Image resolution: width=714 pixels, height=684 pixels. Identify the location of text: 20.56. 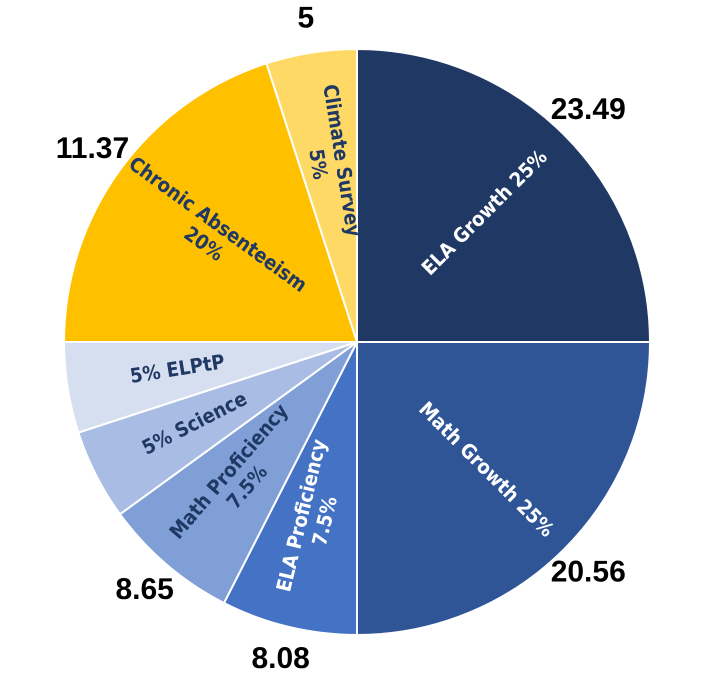
(588, 571).